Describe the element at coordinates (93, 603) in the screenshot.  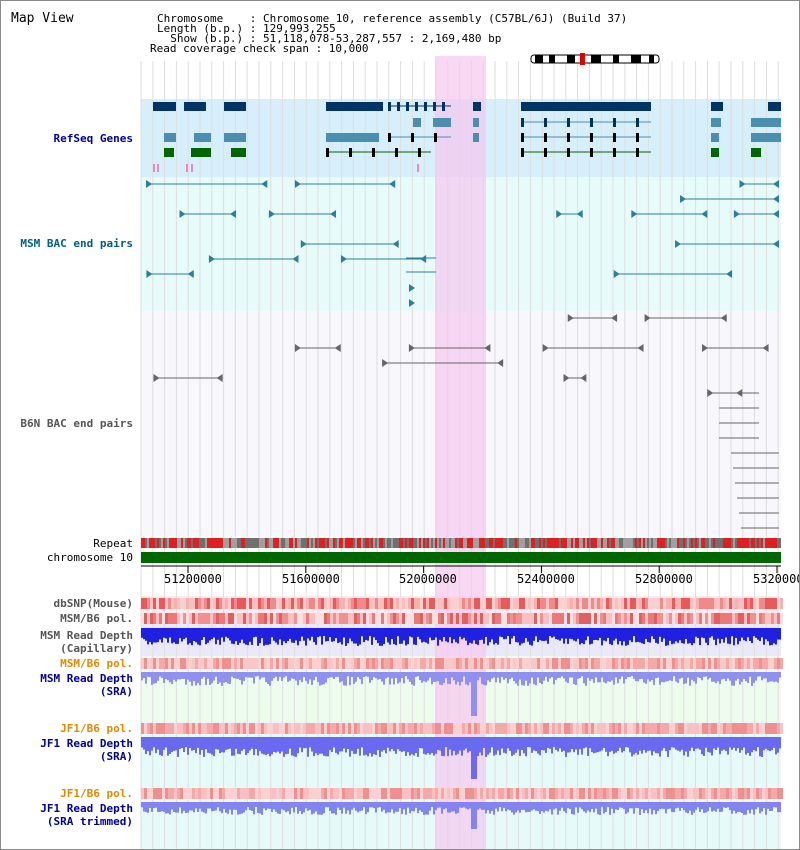
I see `track-label-dbsnp: dbSNP(Mouse)` at that location.